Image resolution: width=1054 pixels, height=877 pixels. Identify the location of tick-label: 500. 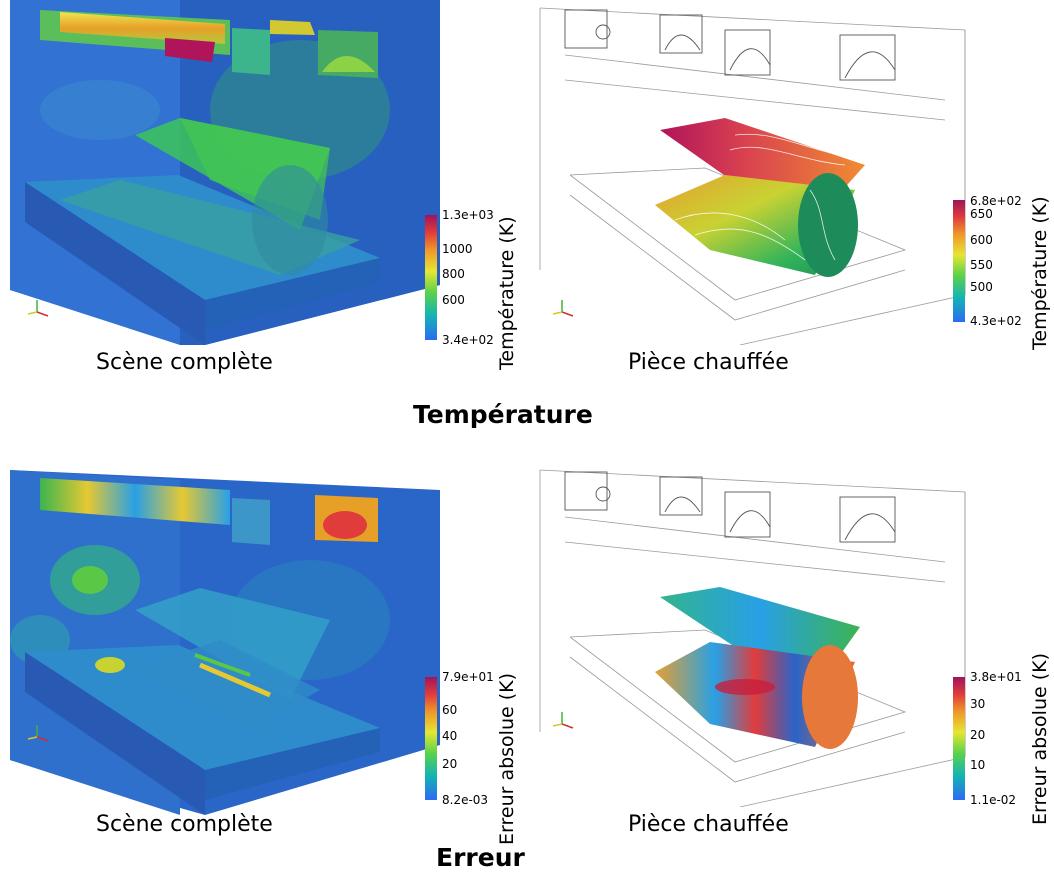
(981, 287).